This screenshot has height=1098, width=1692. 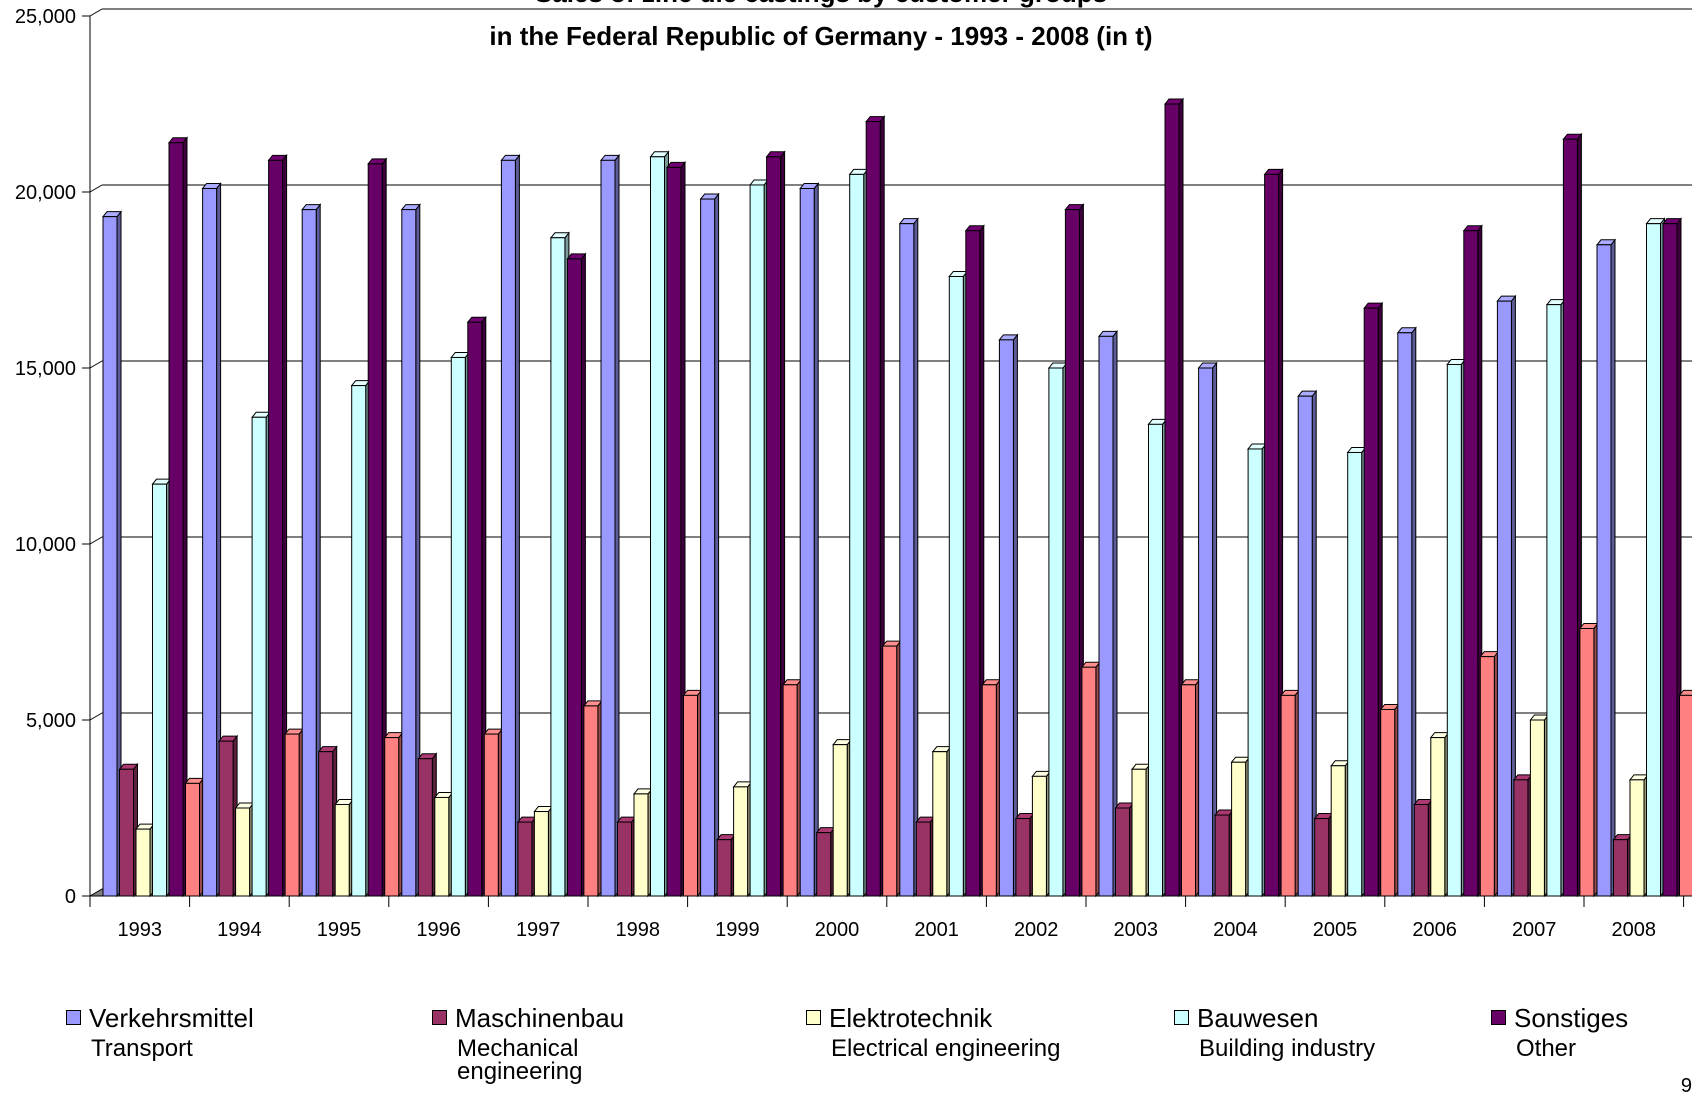 What do you see at coordinates (1235, 930) in the screenshot?
I see `x-tick-label: 2004` at bounding box center [1235, 930].